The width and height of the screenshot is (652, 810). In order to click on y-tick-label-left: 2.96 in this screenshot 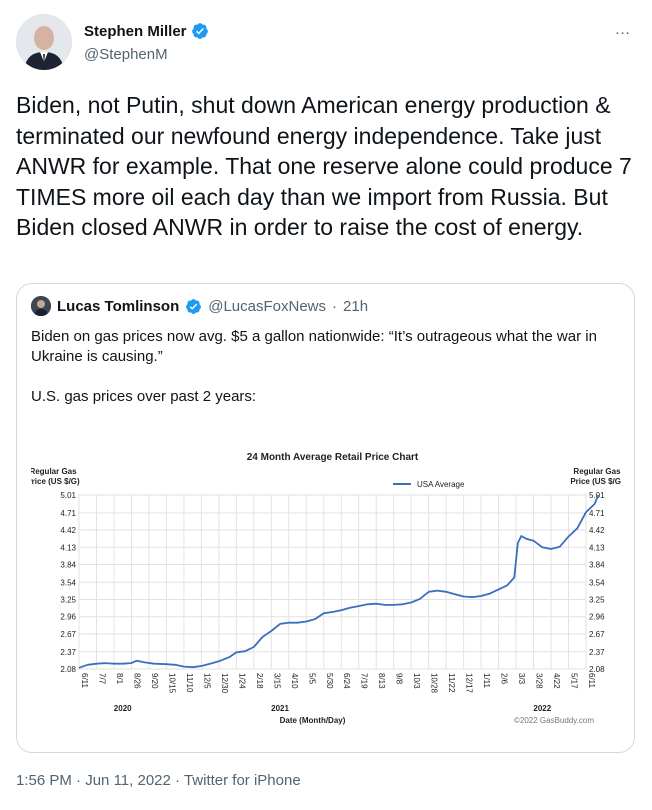, I will do `click(68, 617)`.